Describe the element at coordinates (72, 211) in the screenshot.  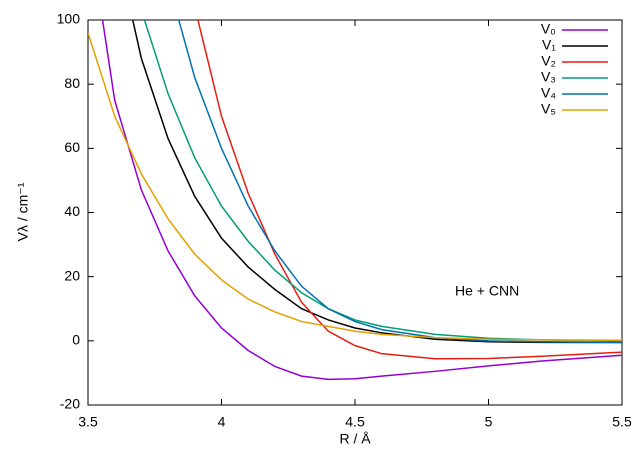
I see `y-tick-label: 40` at that location.